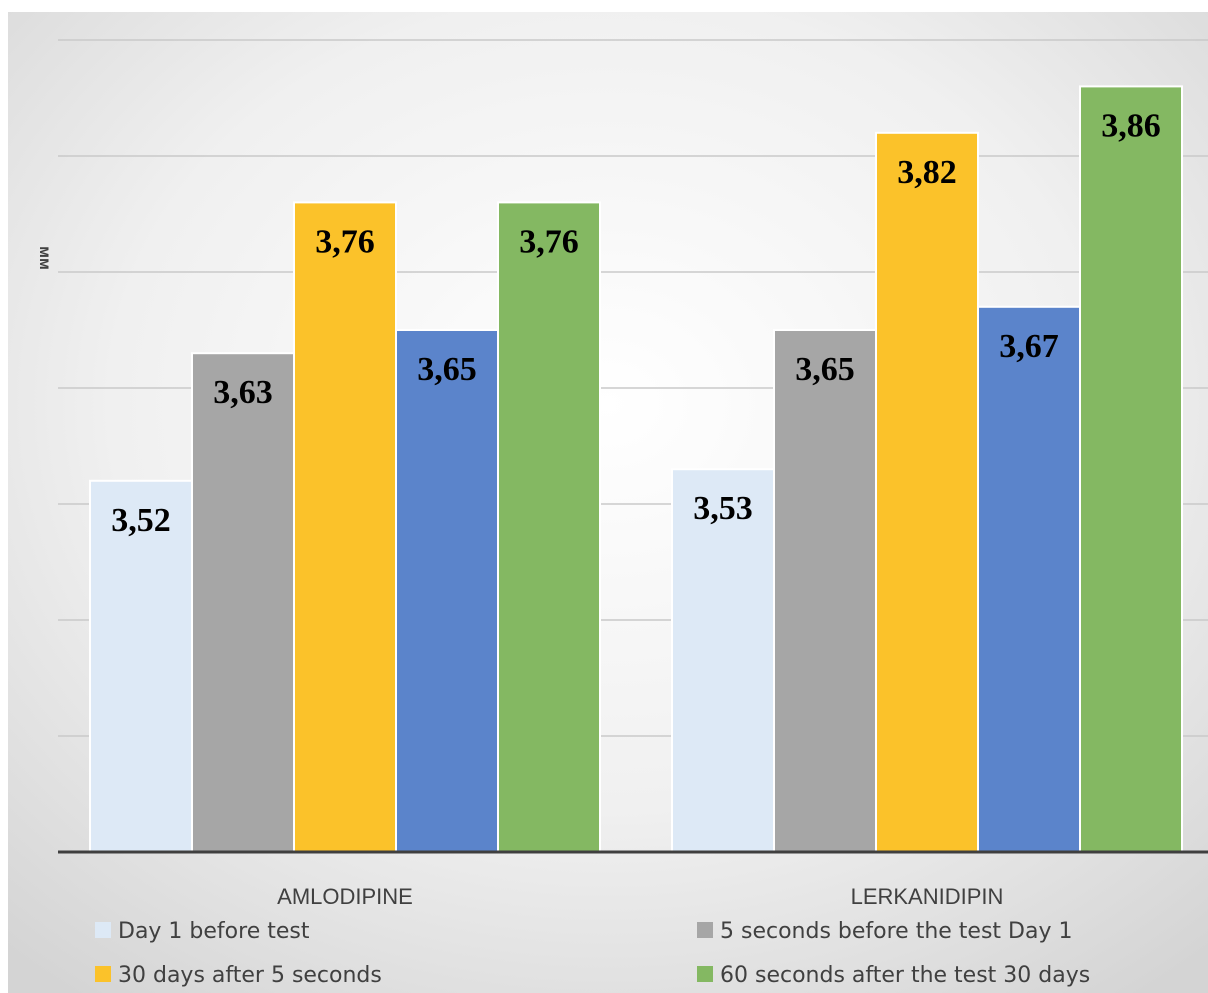  Describe the element at coordinates (345, 896) in the screenshot. I see `category-label: AMLODIPINE` at that location.